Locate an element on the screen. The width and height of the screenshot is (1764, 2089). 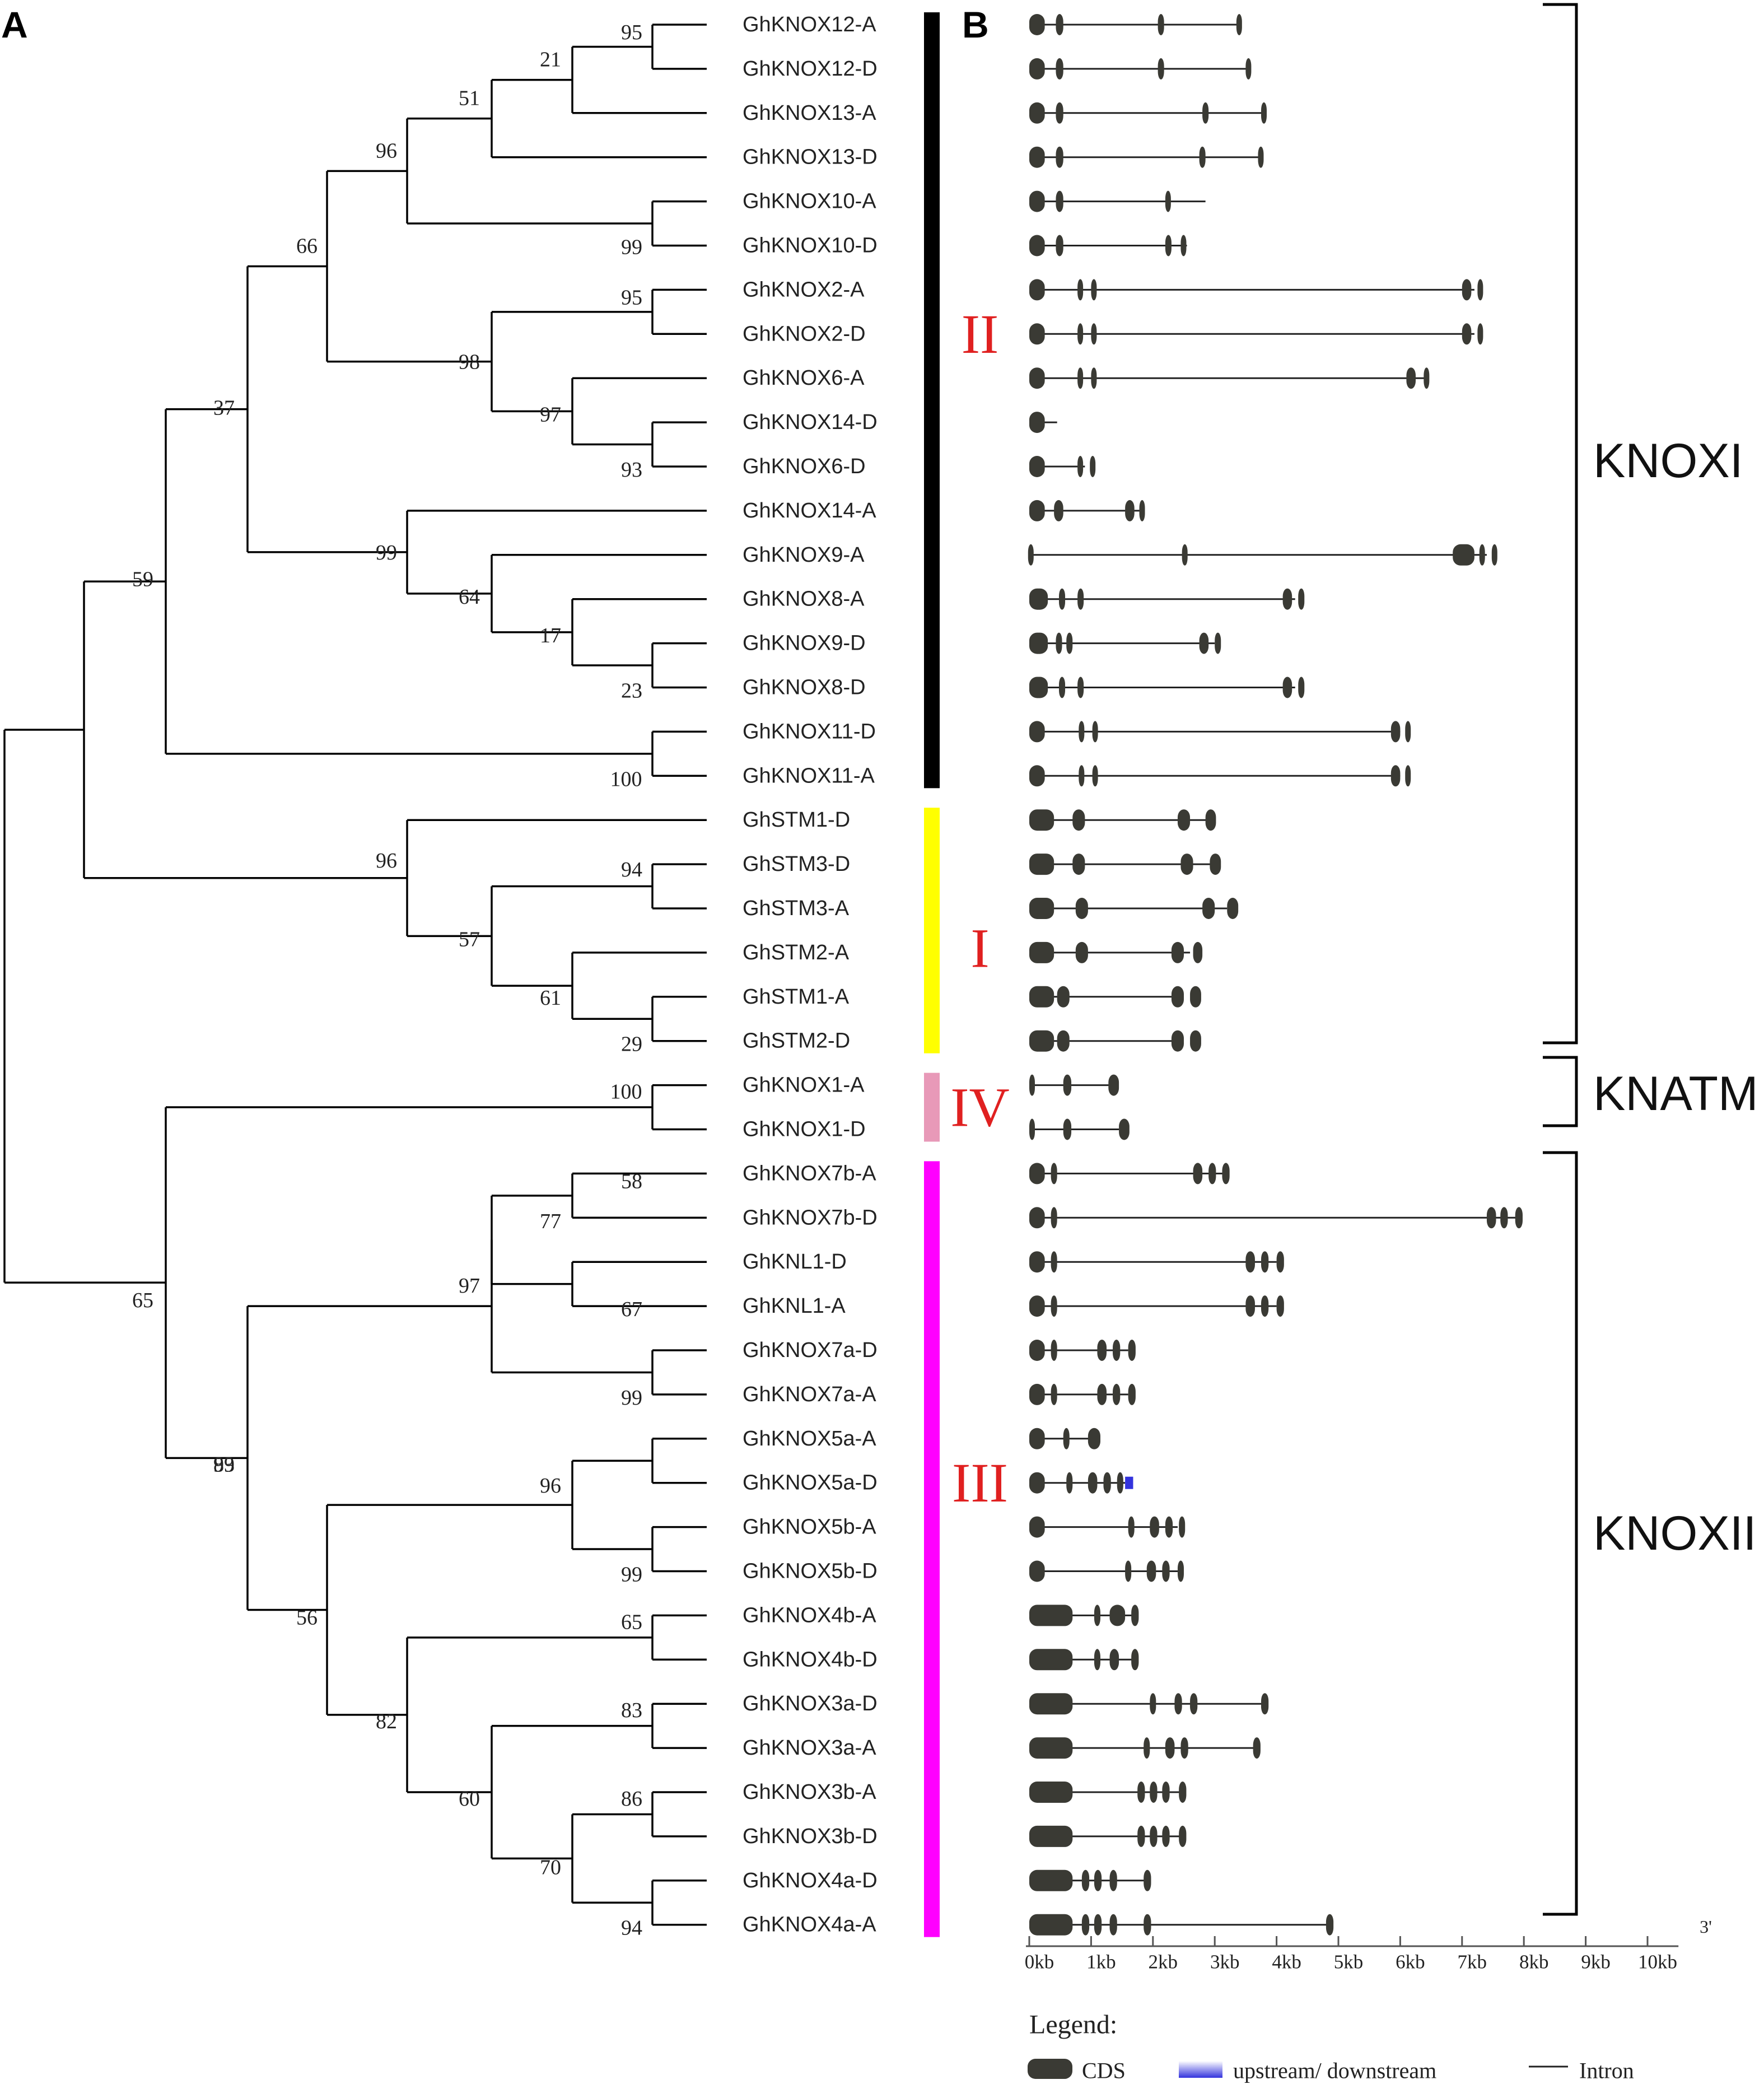
bootstrap-value: 60 is located at coordinates (470, 1799).